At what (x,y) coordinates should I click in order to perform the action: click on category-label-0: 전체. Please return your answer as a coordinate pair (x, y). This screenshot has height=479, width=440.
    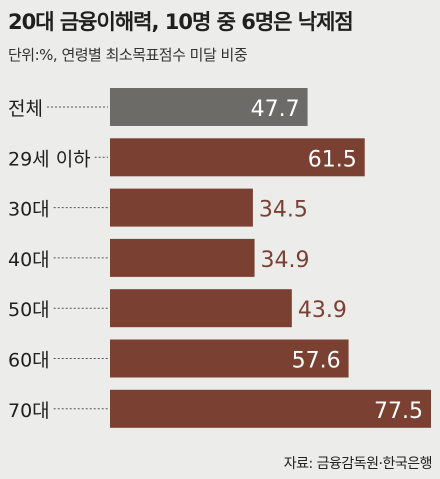
    Looking at the image, I should click on (25, 109).